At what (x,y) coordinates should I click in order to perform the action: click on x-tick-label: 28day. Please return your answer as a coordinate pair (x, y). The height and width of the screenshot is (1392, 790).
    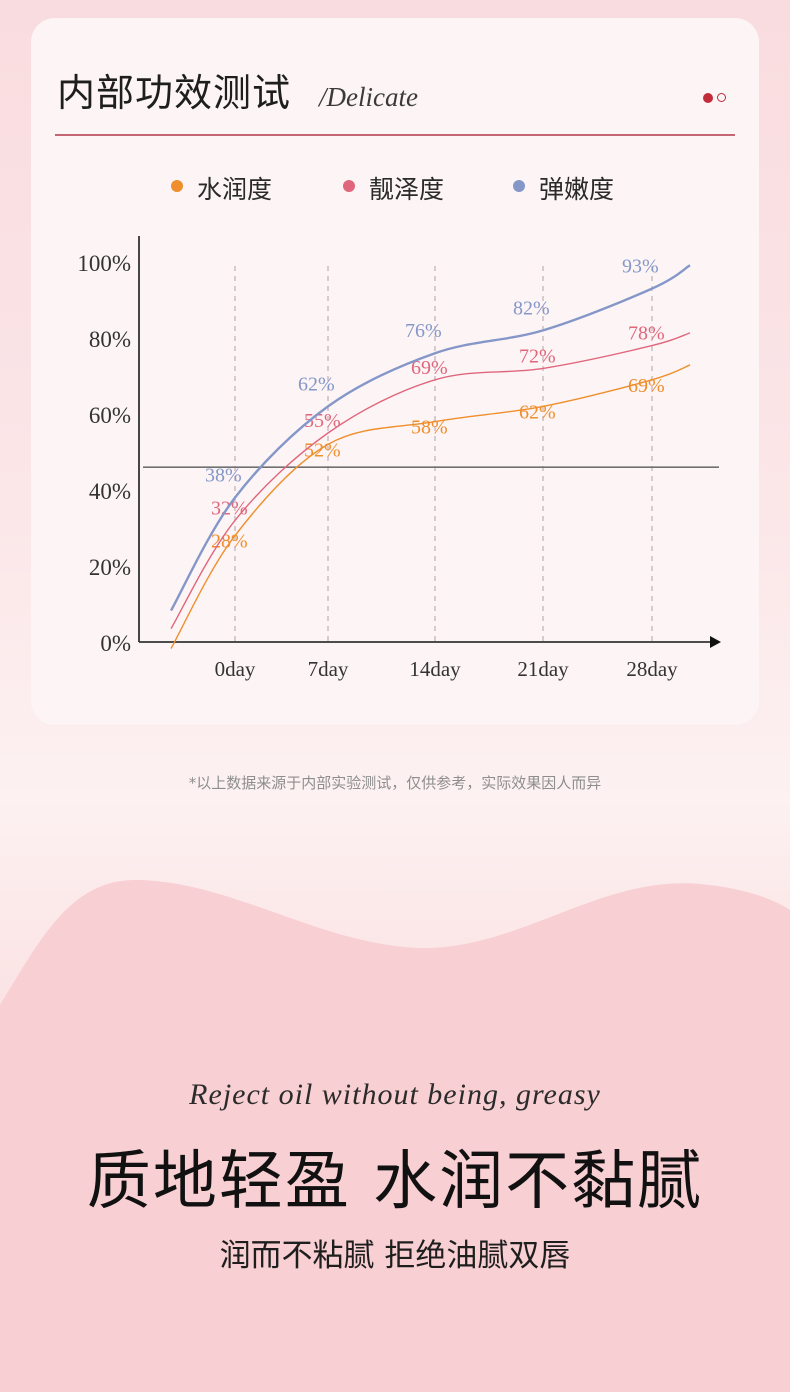
    Looking at the image, I should click on (652, 669).